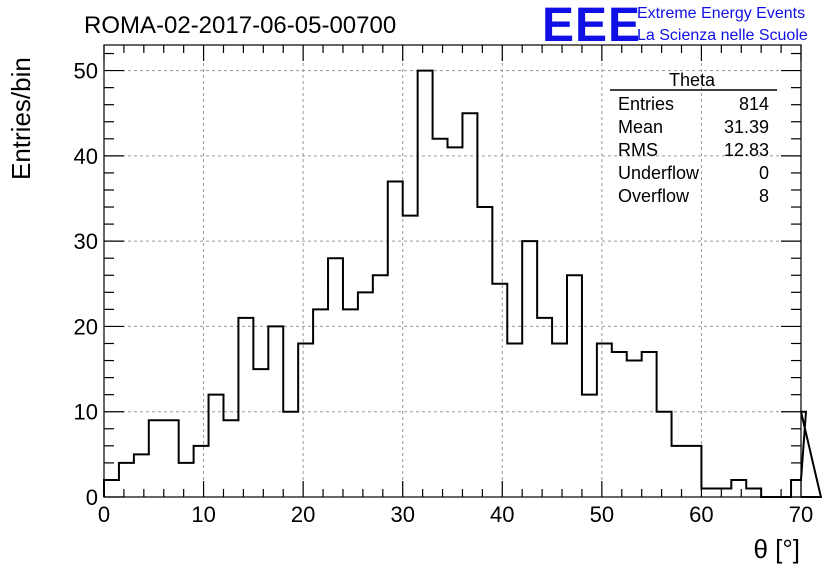 Image resolution: width=836 pixels, height=572 pixels. I want to click on chart-title: ROMA-02-2017-06-05-00700, so click(240, 25).